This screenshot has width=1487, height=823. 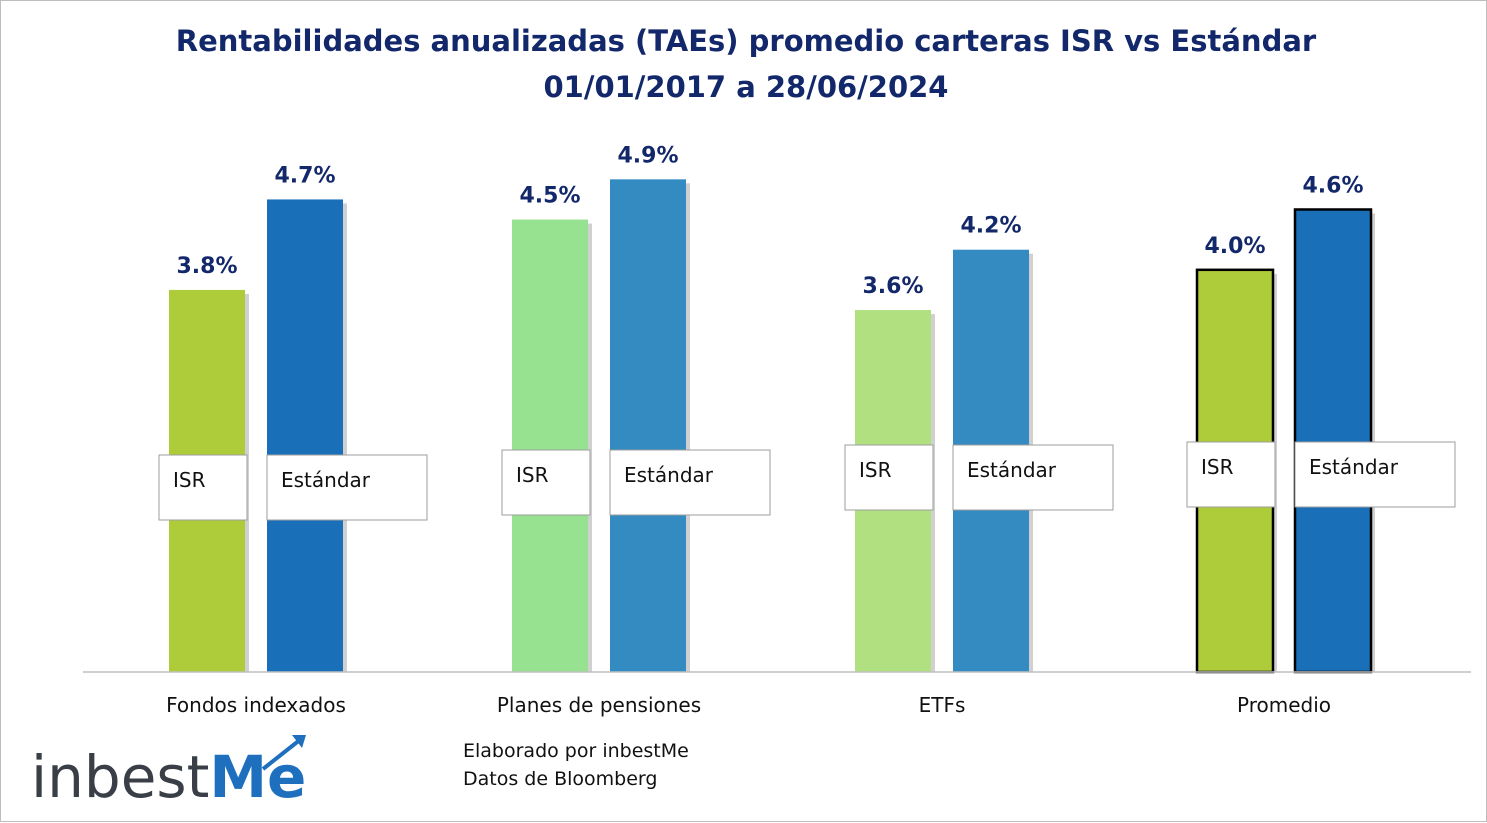 What do you see at coordinates (1332, 185) in the screenshot?
I see `value-label: 4.6%` at bounding box center [1332, 185].